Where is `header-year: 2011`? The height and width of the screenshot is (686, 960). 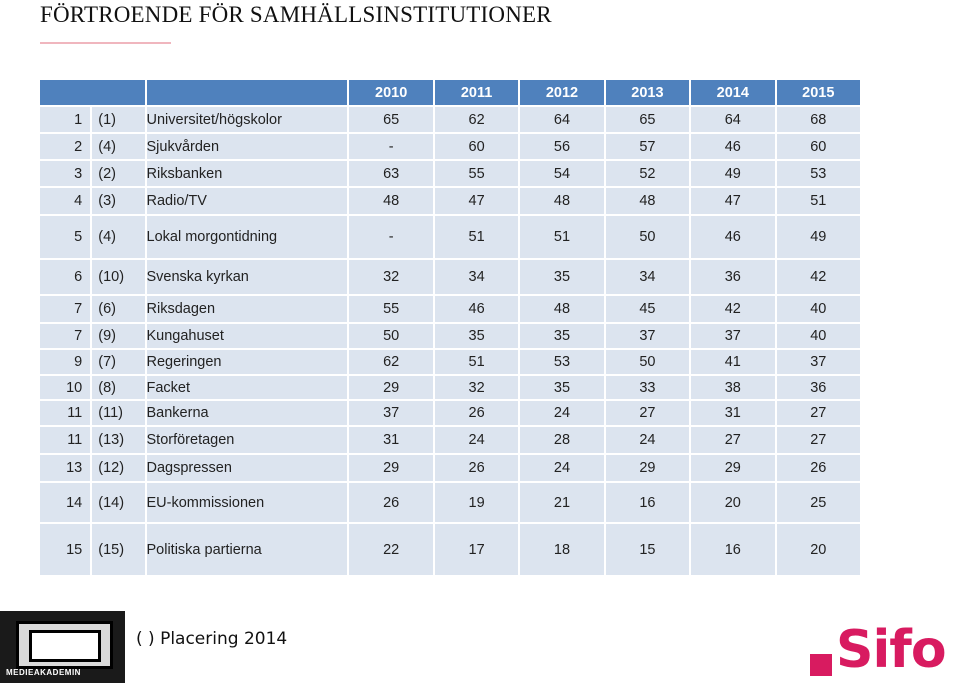 header-year: 2011 is located at coordinates (477, 93).